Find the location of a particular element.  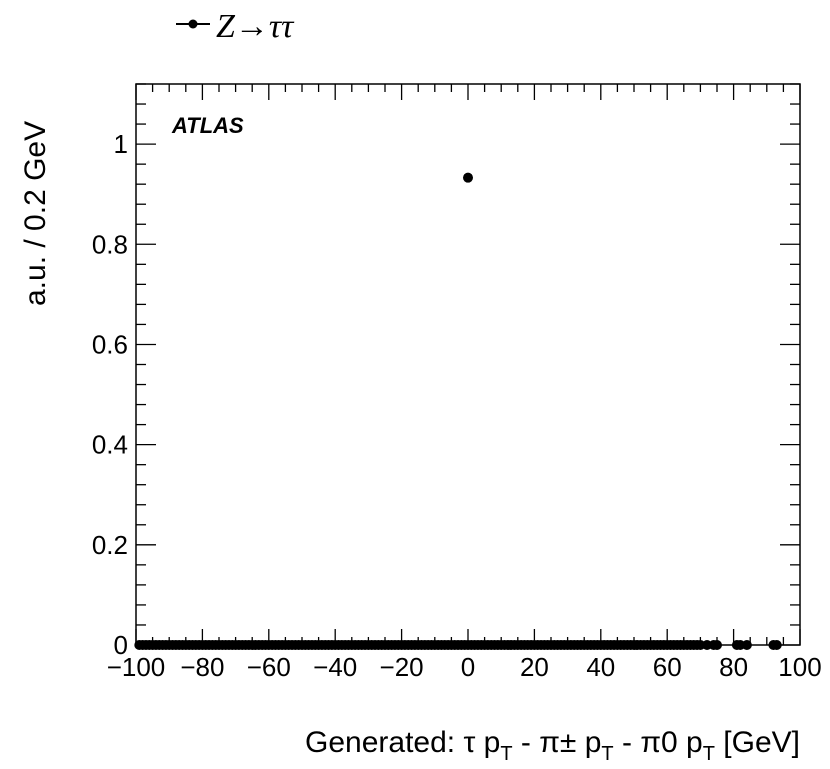

x-title-pi-charged: π± is located at coordinates (557, 742).